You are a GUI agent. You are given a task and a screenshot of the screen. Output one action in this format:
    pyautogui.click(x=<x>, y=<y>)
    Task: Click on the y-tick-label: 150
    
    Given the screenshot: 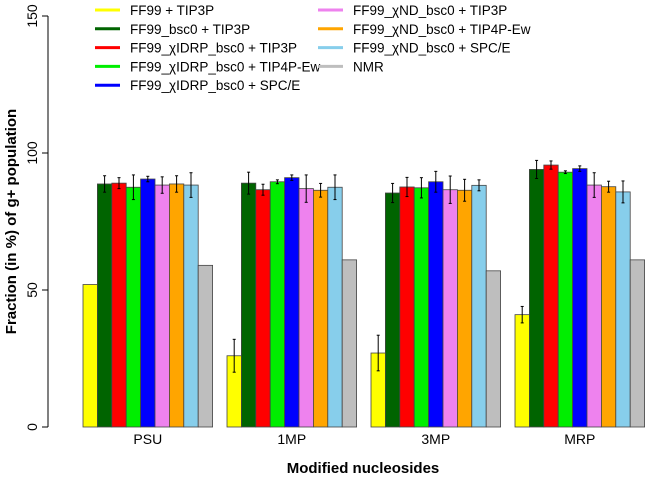 What is the action you would take?
    pyautogui.click(x=32, y=16)
    